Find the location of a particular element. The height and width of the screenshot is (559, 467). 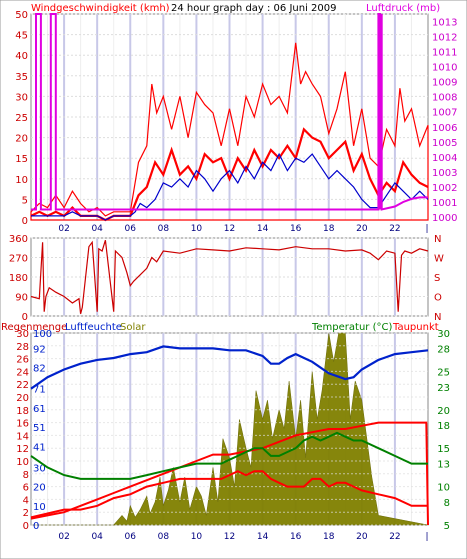

temperature-y-tick-label: 15 is located at coordinates (443, 449).